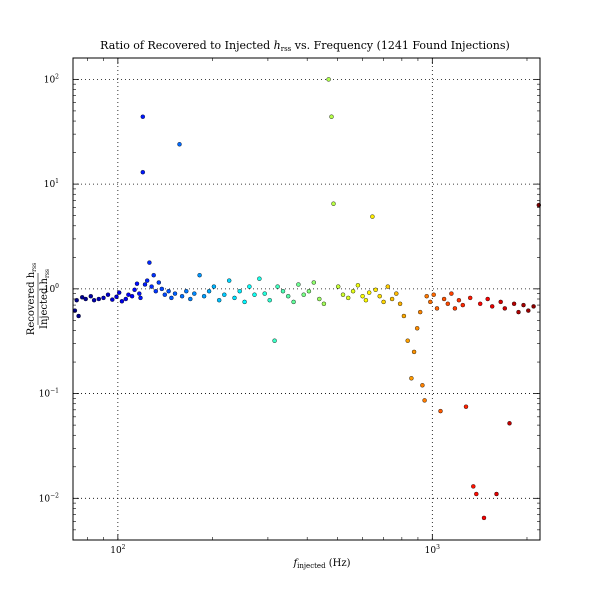 The image size is (600, 600). Describe the element at coordinates (51, 184) in the screenshot. I see `y-tick-label: 10¹` at that location.